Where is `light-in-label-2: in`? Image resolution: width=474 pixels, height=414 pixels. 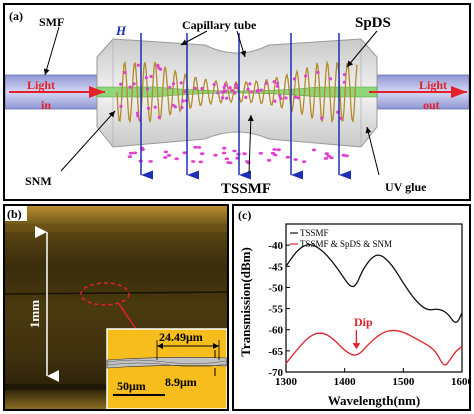 light-in-label-2: in is located at coordinates (46, 105).